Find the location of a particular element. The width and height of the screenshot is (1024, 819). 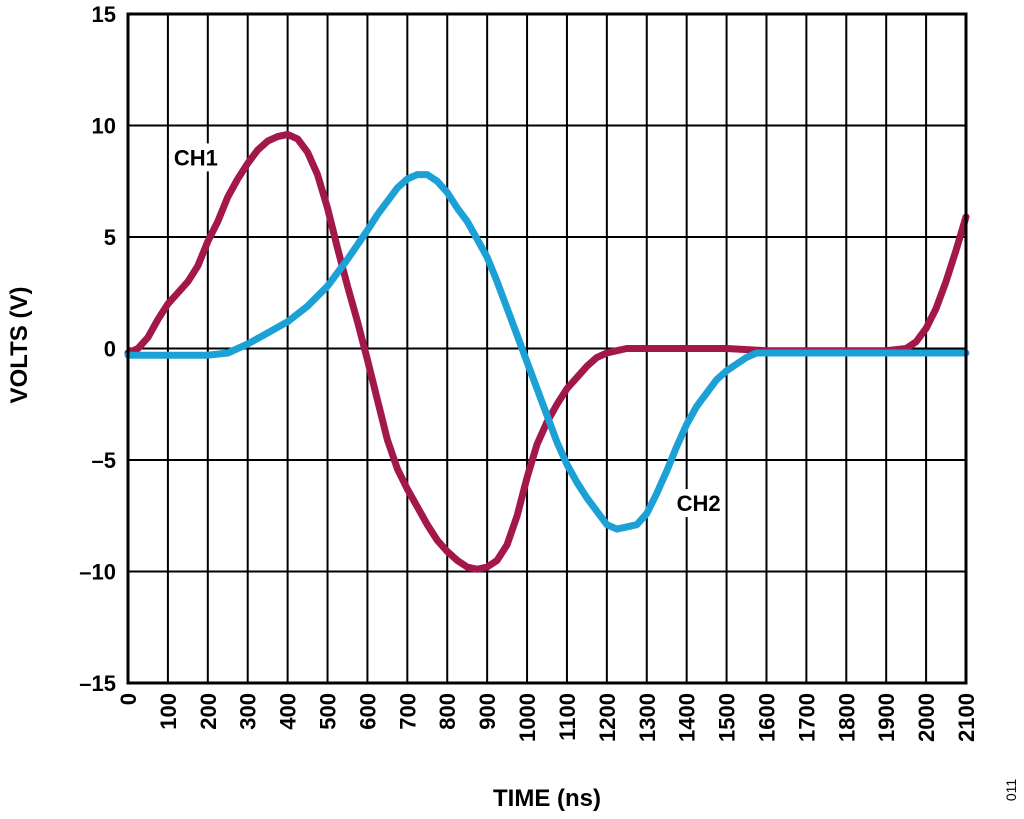

y-tick-label: 5 is located at coordinates (110, 237).